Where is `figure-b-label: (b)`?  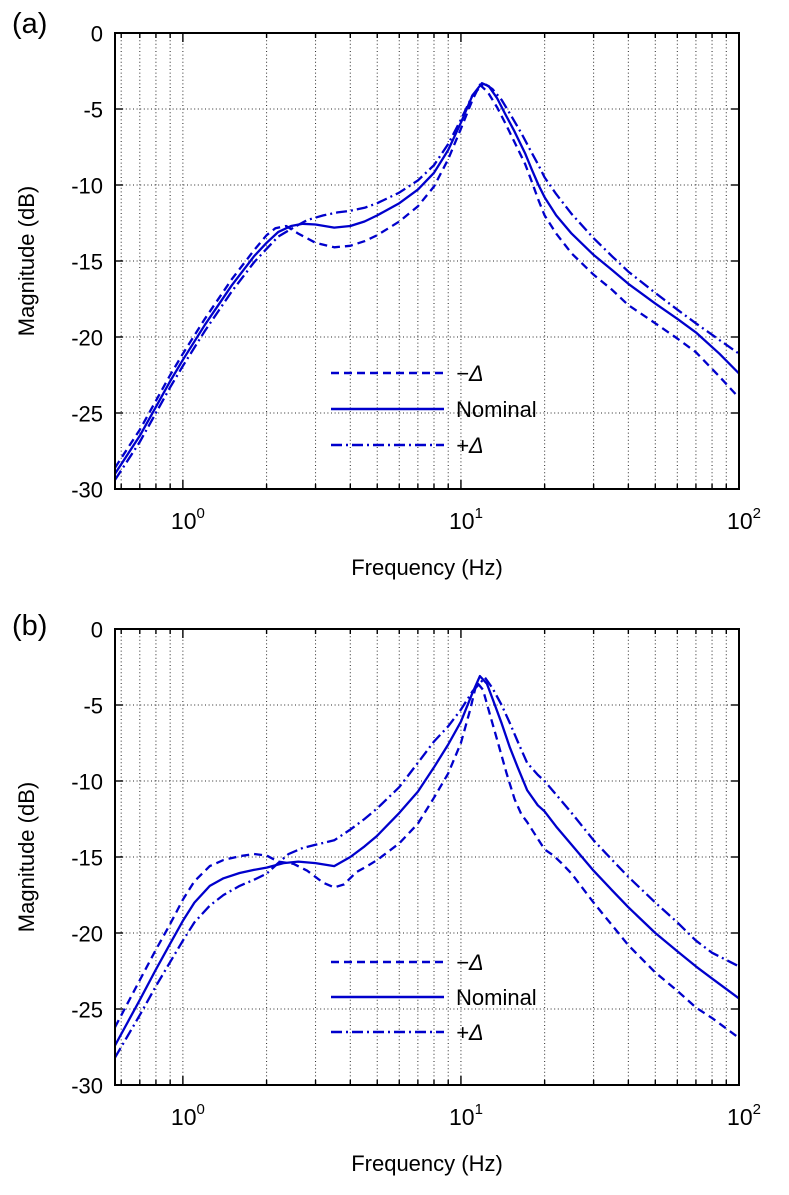 figure-b-label: (b) is located at coordinates (30, 626).